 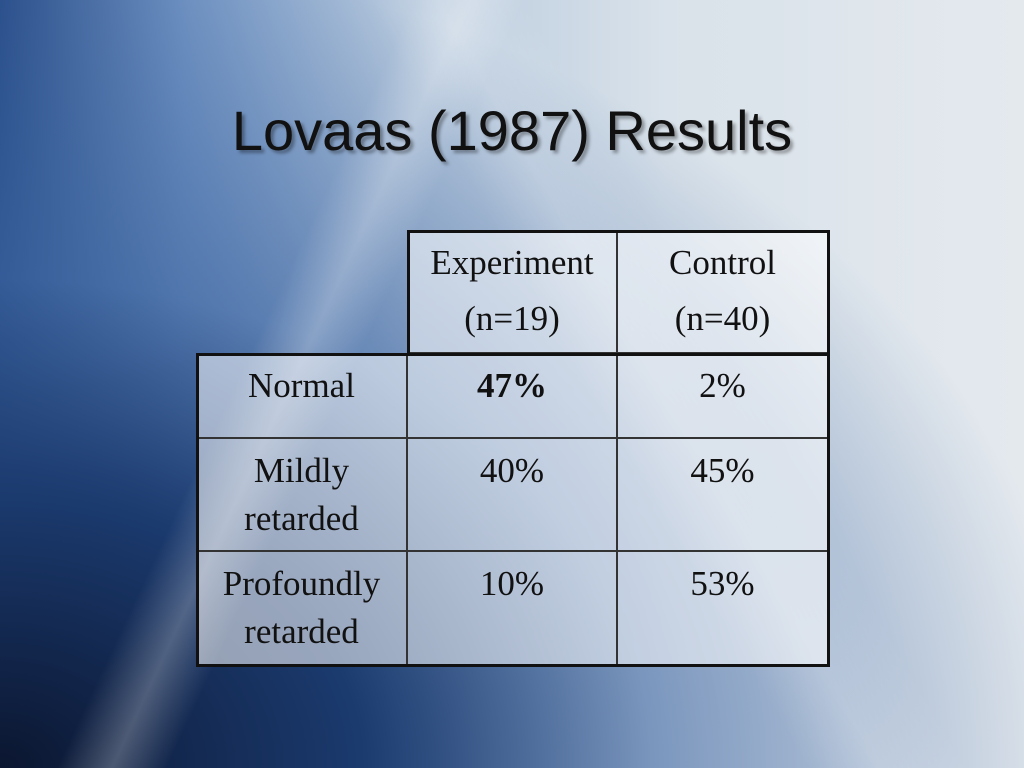 I want to click on slide-title: Lovaas (1987) Results, so click(x=512, y=130).